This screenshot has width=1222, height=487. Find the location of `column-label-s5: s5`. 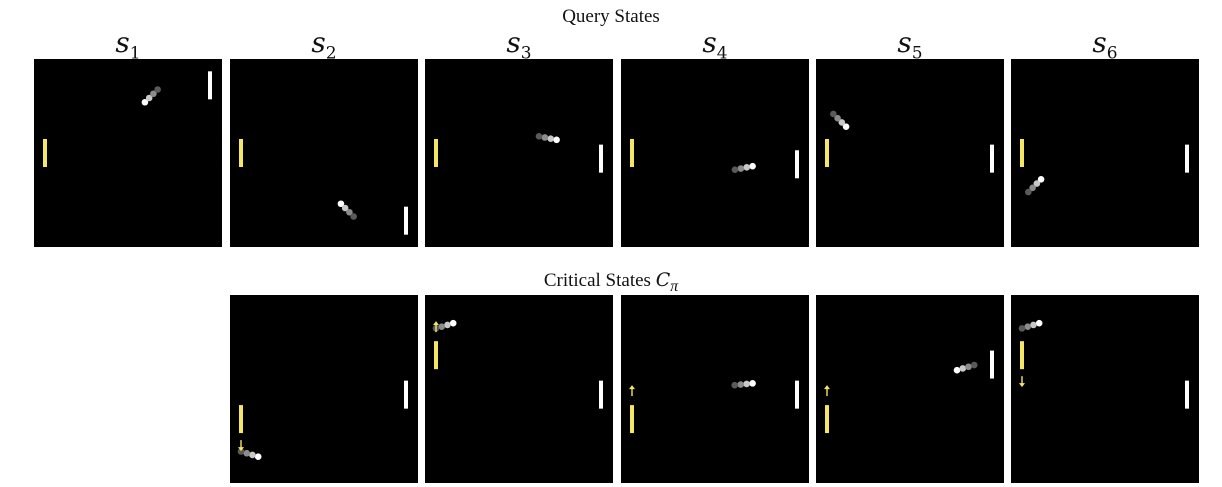

column-label-s5: s5 is located at coordinates (910, 45).